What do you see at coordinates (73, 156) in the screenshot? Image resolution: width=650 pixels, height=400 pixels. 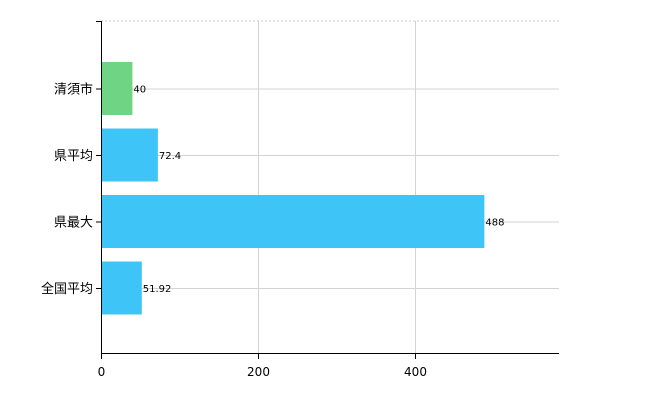 I see `category-label-1: 県平均` at bounding box center [73, 156].